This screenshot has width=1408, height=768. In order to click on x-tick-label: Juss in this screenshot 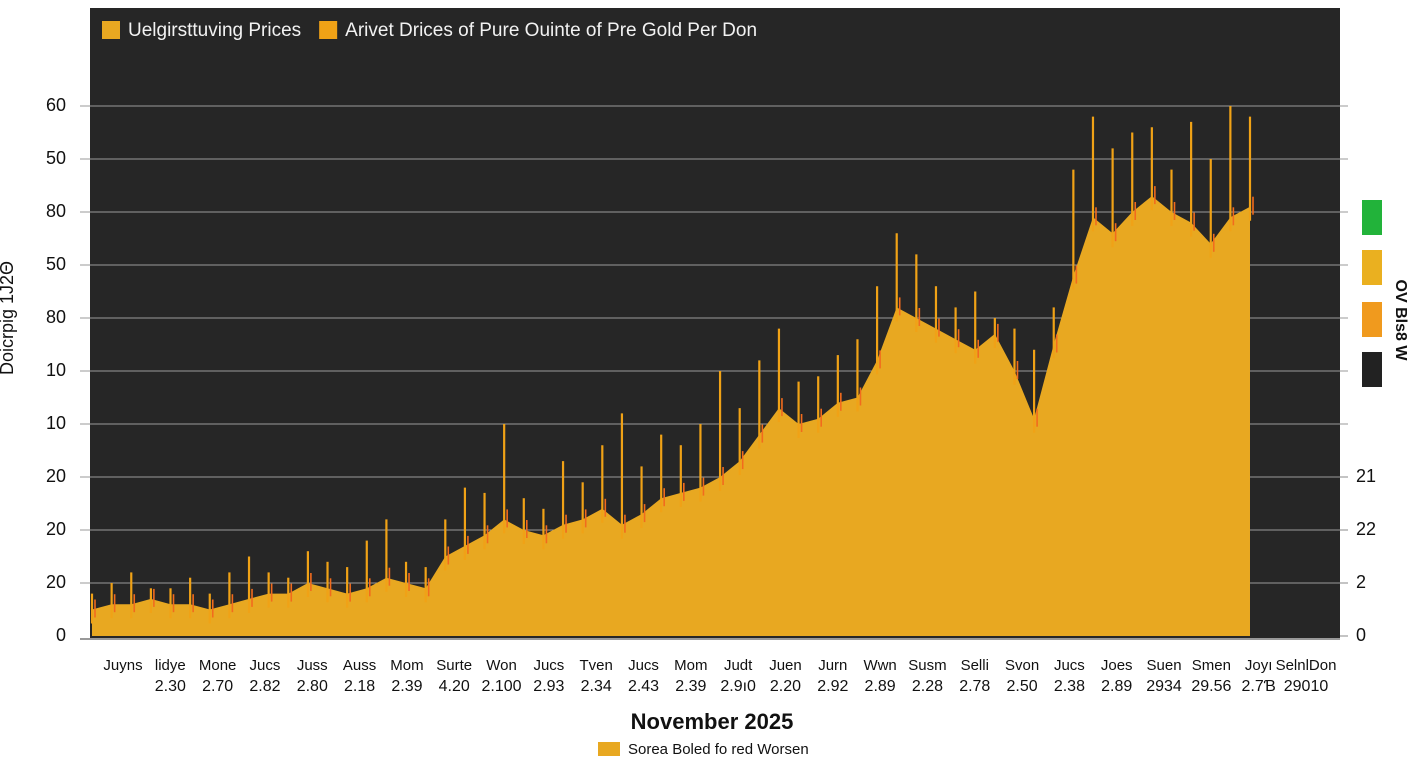, I will do `click(312, 665)`.